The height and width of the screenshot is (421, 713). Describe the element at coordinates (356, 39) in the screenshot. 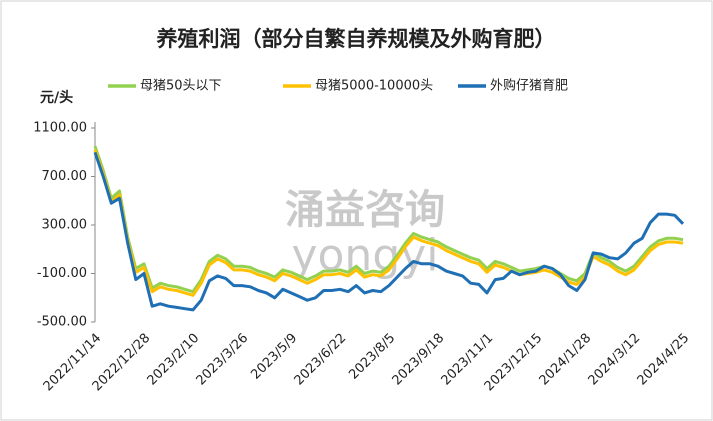

I see `chart-title: 养殖利润（部分自繁自养规模及外购育肥）` at that location.